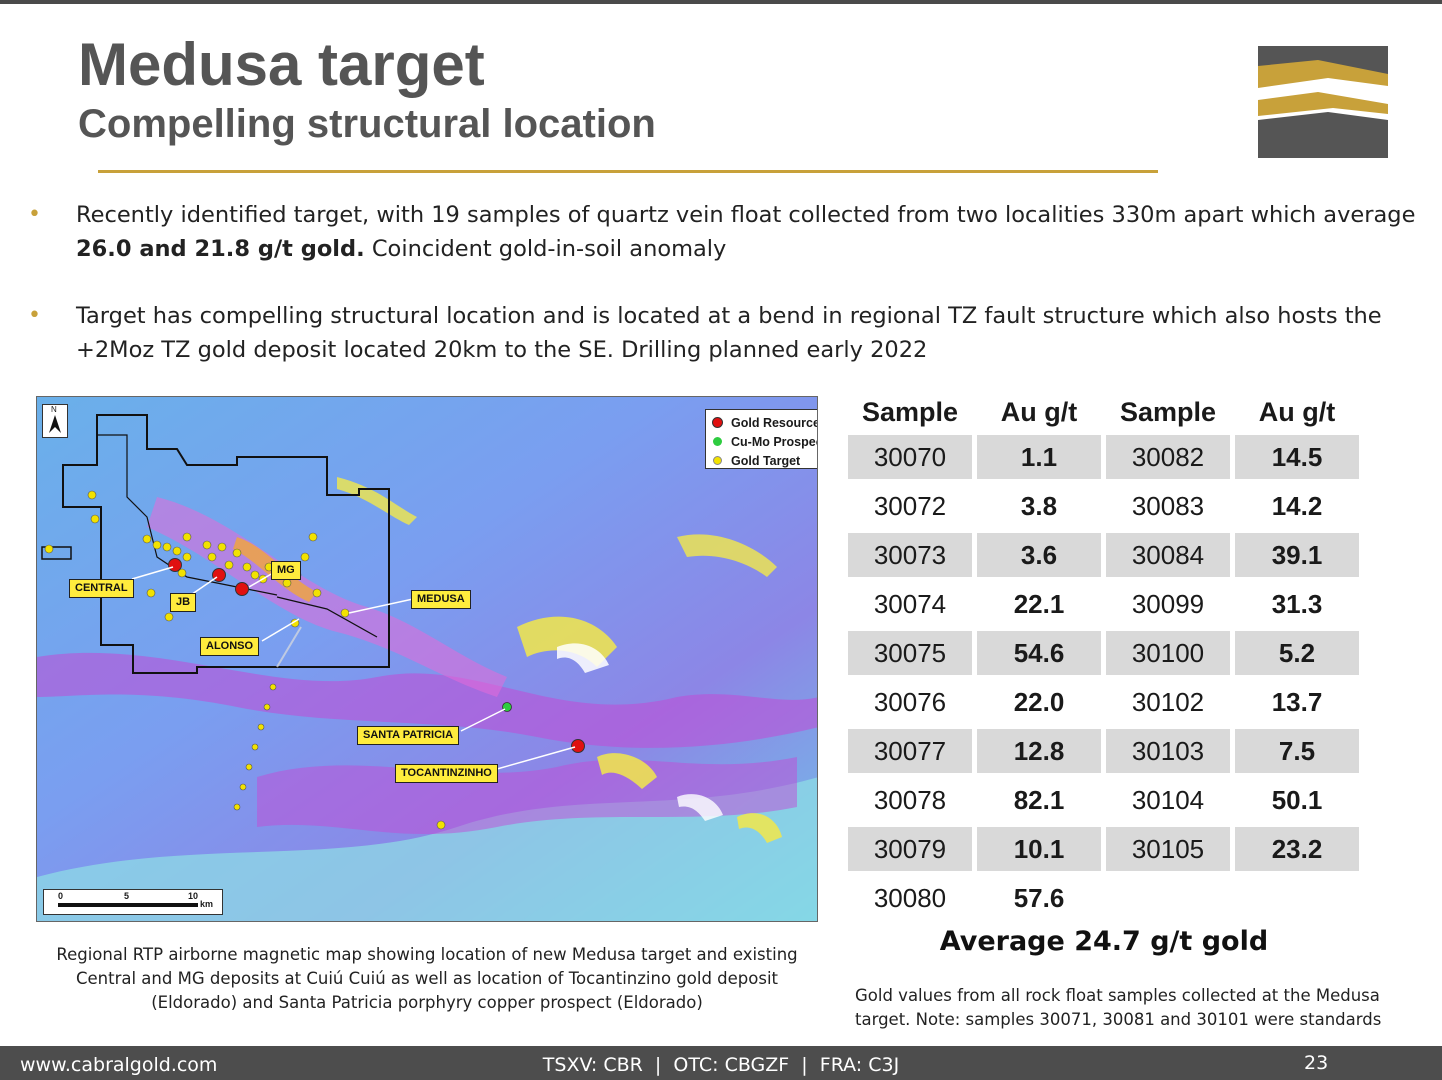  I want to click on scale-line, so click(128, 905).